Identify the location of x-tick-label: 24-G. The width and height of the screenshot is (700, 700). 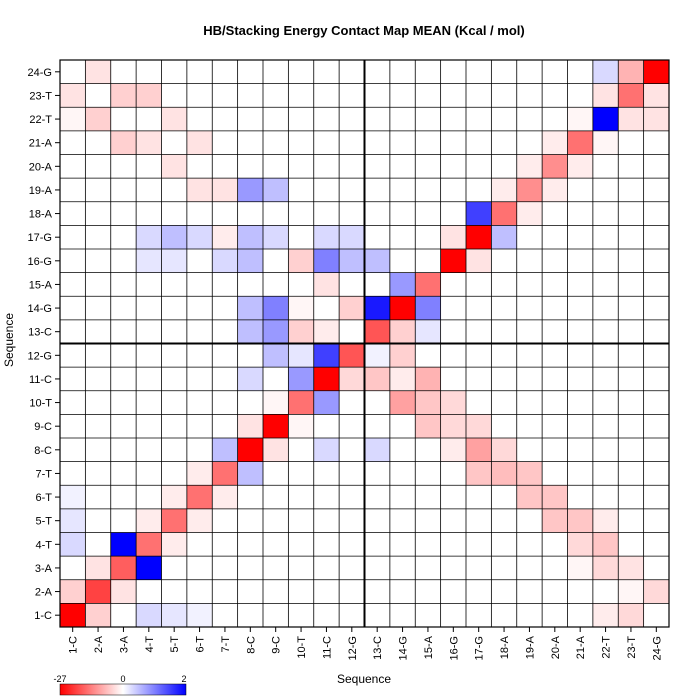
(657, 648).